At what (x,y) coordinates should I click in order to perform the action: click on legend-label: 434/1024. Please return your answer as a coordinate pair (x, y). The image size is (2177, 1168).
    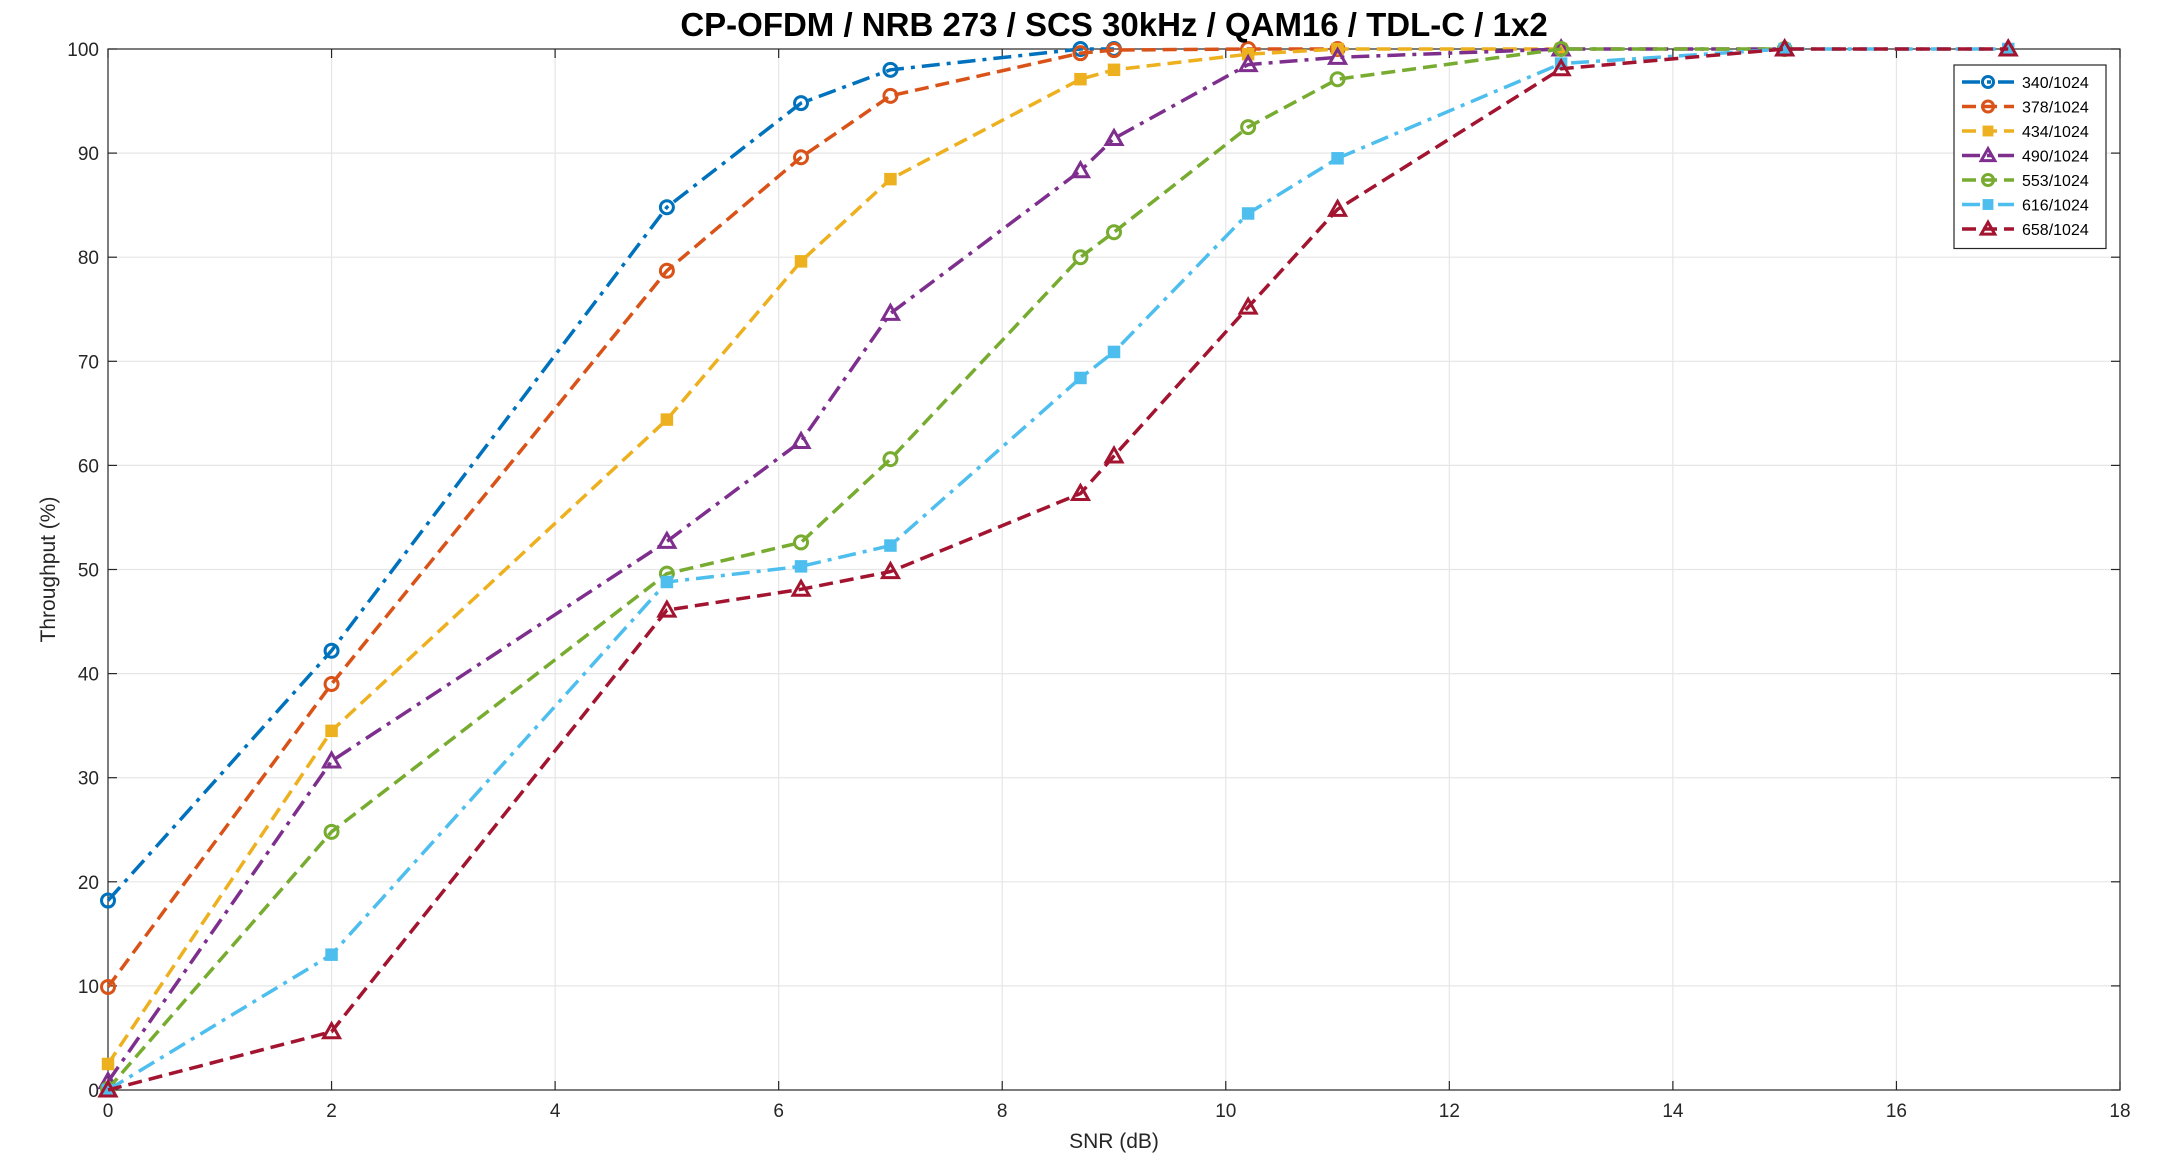
    Looking at the image, I should click on (2055, 132).